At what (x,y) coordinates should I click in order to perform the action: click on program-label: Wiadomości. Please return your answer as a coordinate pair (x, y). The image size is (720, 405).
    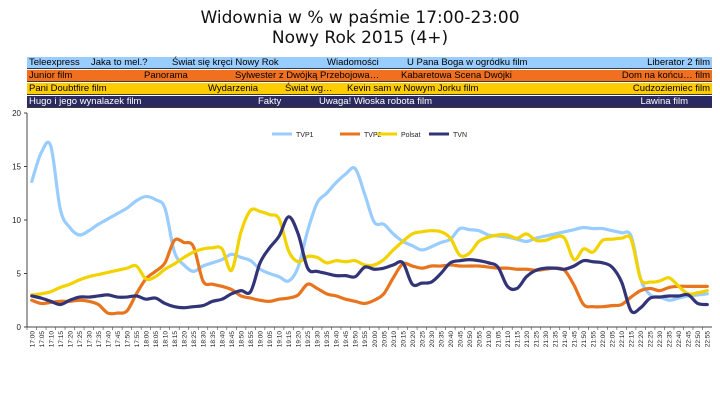
    Looking at the image, I should click on (353, 62).